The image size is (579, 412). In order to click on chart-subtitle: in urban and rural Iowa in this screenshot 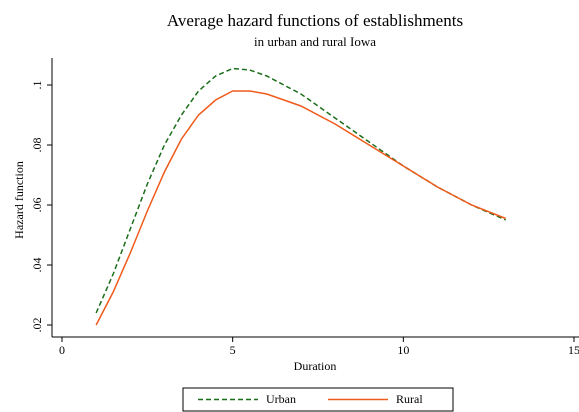, I will do `click(315, 41)`.